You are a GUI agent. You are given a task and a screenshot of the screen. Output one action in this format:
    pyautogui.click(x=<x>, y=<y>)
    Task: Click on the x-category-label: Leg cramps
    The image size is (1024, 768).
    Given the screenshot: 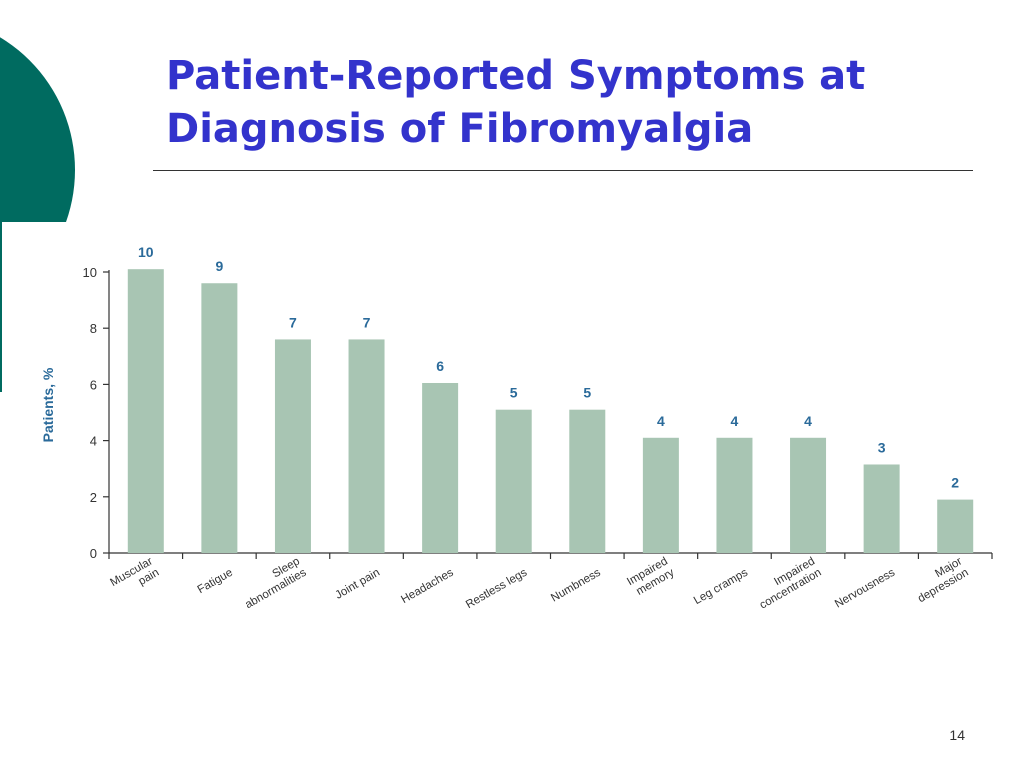 What is the action you would take?
    pyautogui.click(x=721, y=587)
    